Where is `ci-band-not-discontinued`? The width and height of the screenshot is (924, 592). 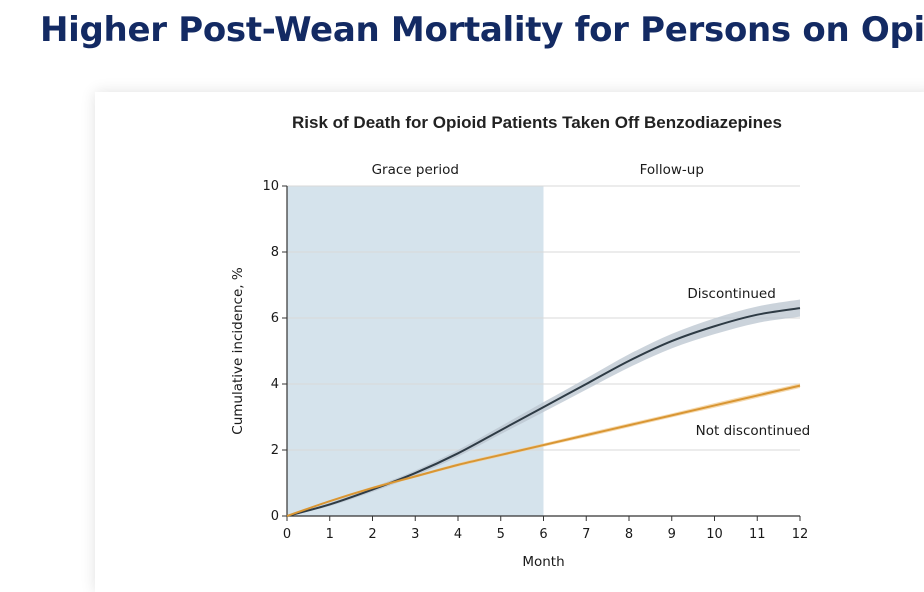
ci-band-not-discontinued is located at coordinates (543, 449).